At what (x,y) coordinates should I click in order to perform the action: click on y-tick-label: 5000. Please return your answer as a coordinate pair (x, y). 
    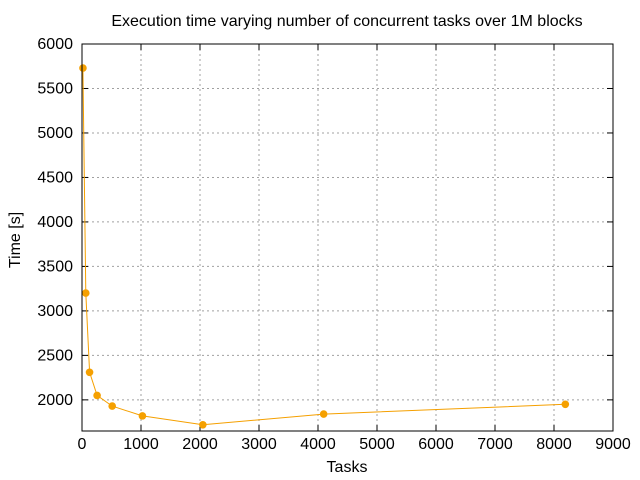
    Looking at the image, I should click on (55, 133).